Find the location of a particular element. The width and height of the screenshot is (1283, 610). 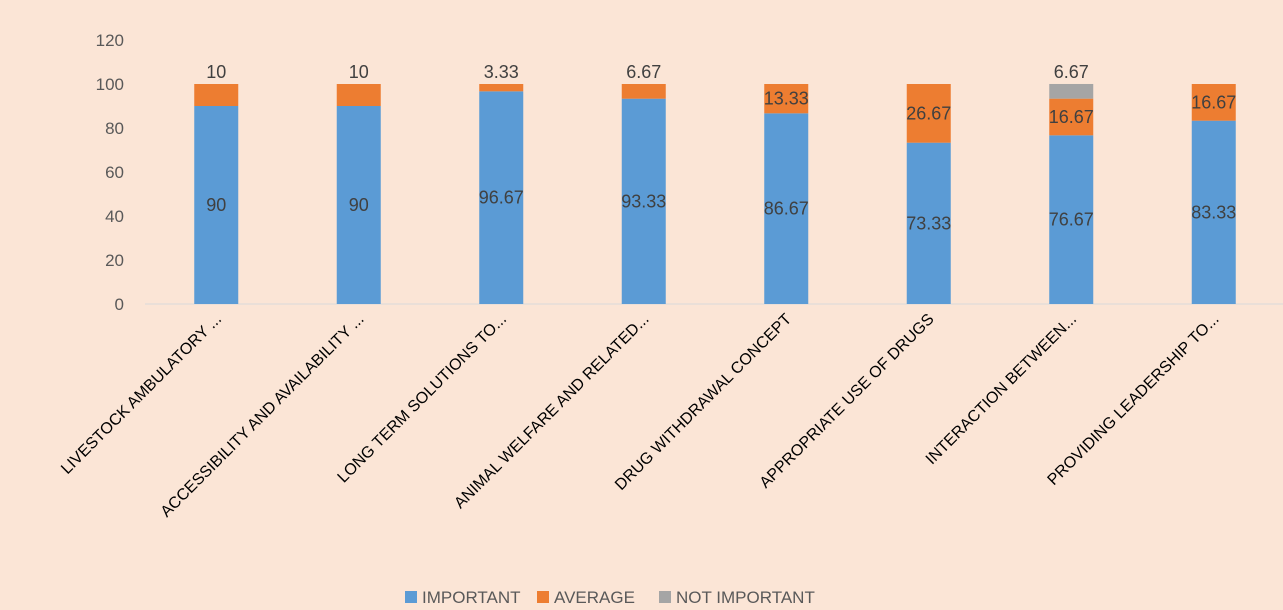

data-label: 96.67 is located at coordinates (501, 198).